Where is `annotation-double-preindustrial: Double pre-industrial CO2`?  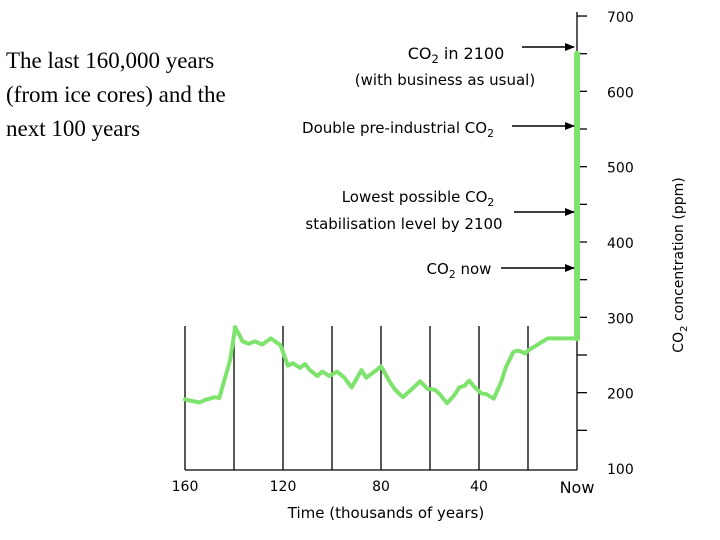 annotation-double-preindustrial: Double pre-industrial CO2 is located at coordinates (398, 129).